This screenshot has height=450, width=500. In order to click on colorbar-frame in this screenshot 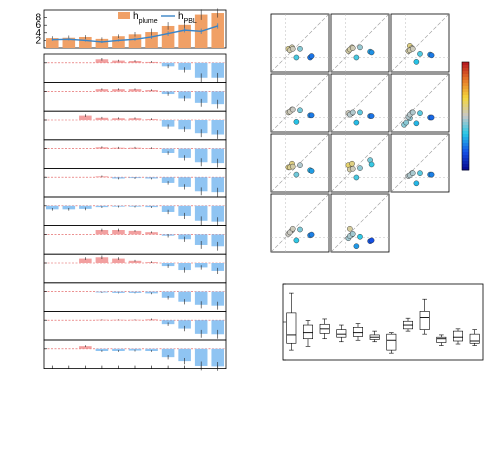, I will do `click(465, 116)`.